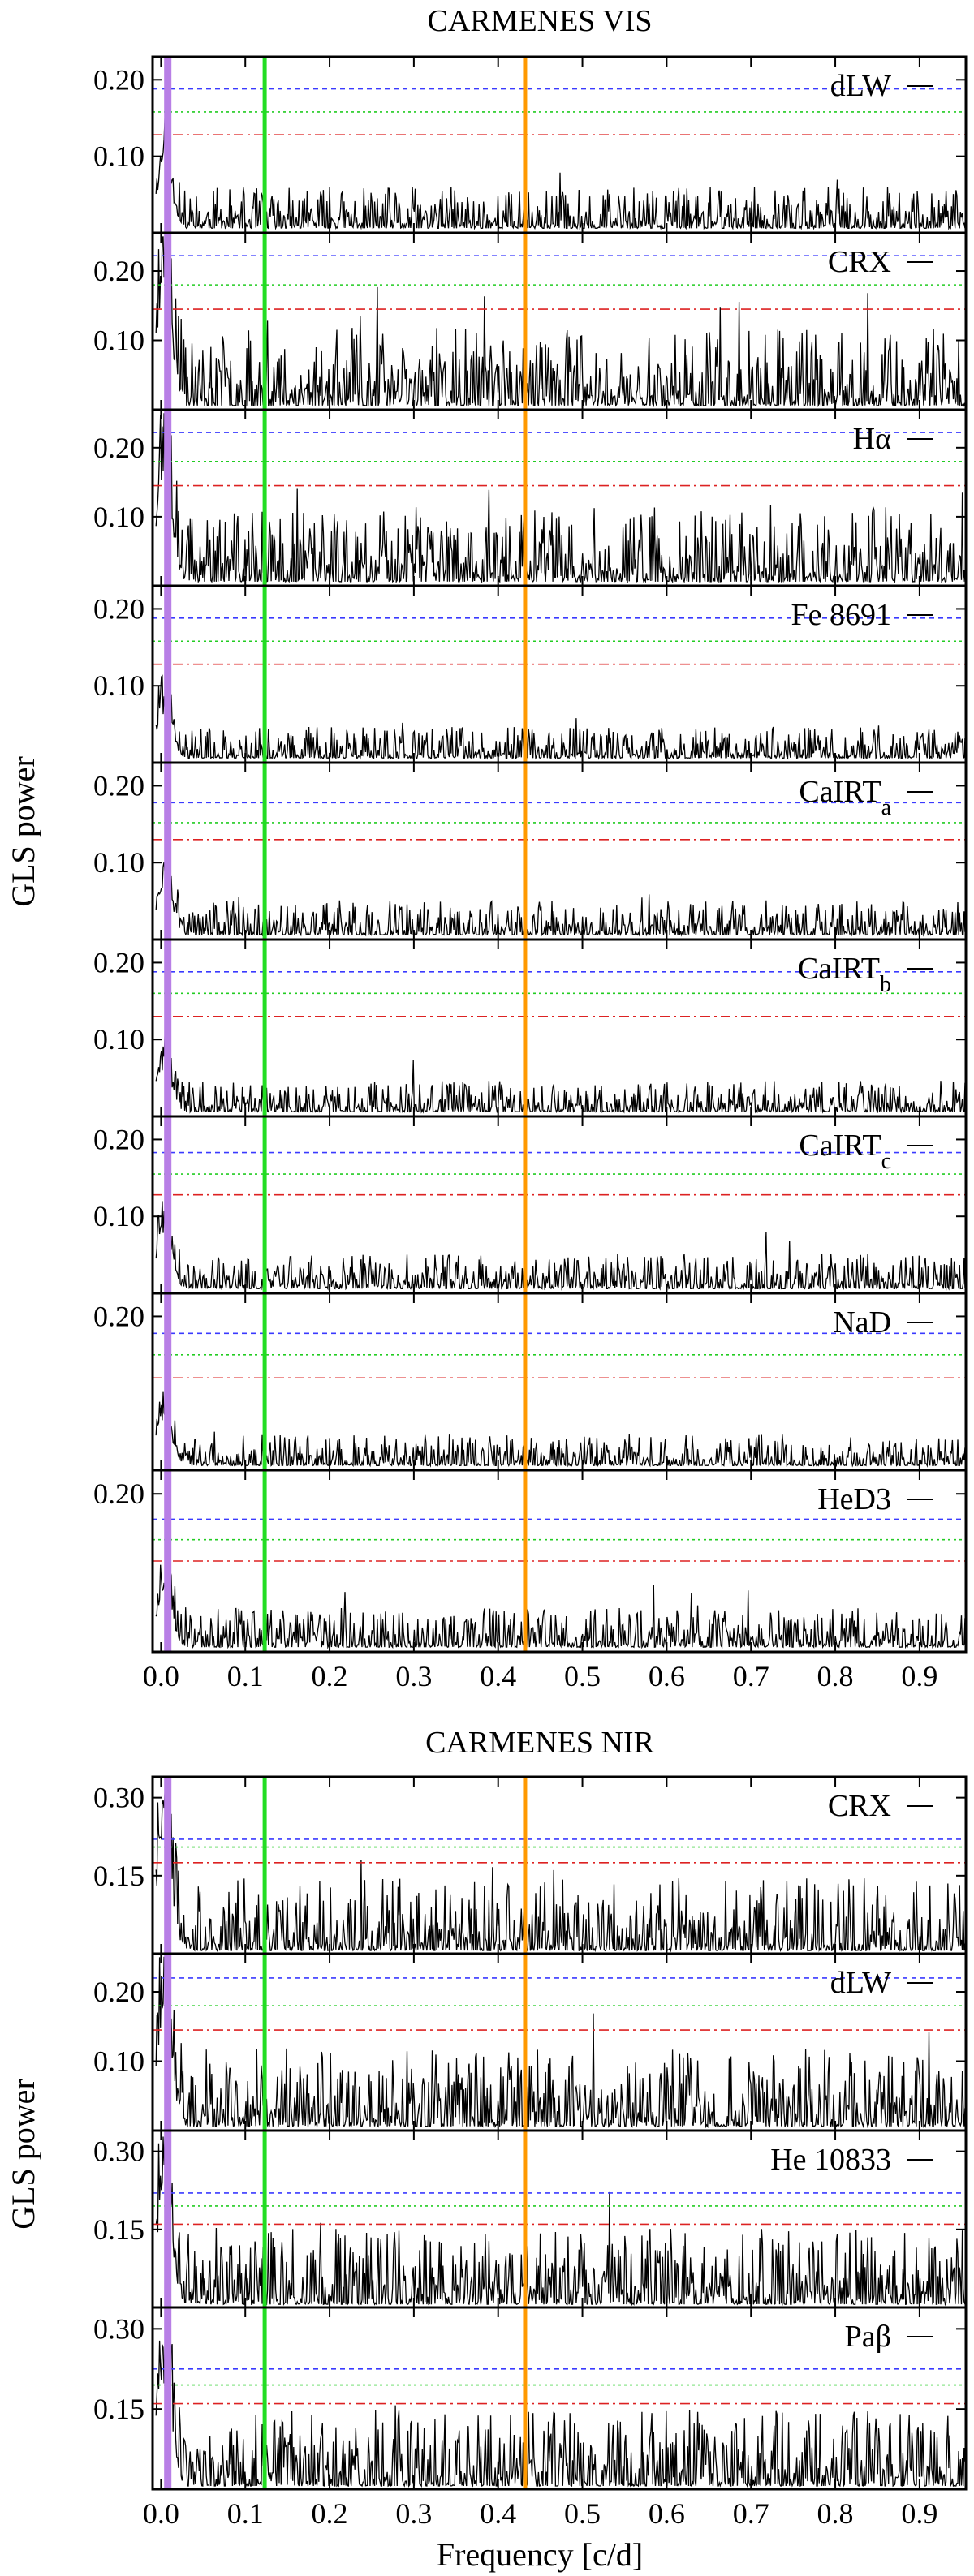 Image resolution: width=974 pixels, height=2576 pixels. I want to click on nir-y-axis-title: GLS power, so click(23, 2154).